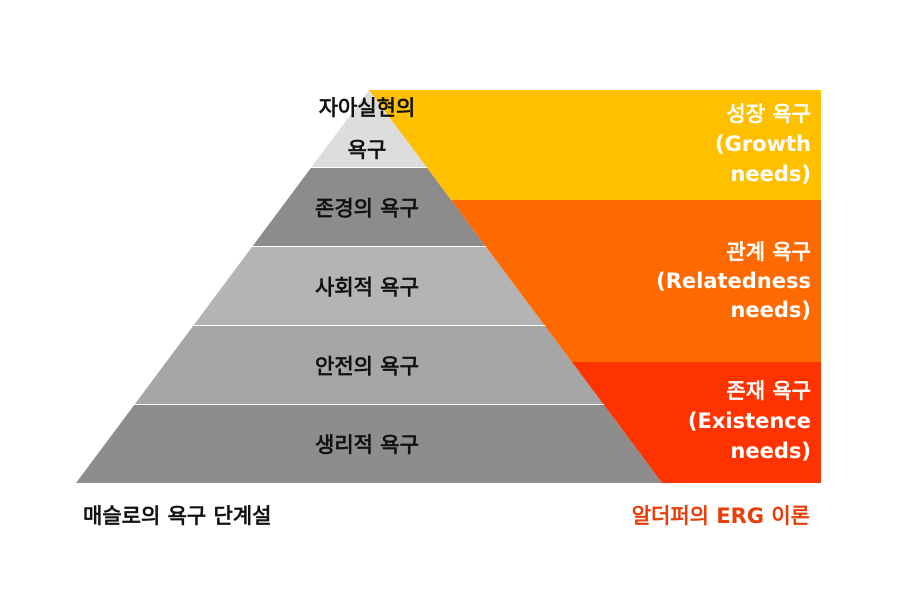 This screenshot has width=900, height=600. I want to click on pyramid-tier-label: 생리적 욕구, so click(367, 445).